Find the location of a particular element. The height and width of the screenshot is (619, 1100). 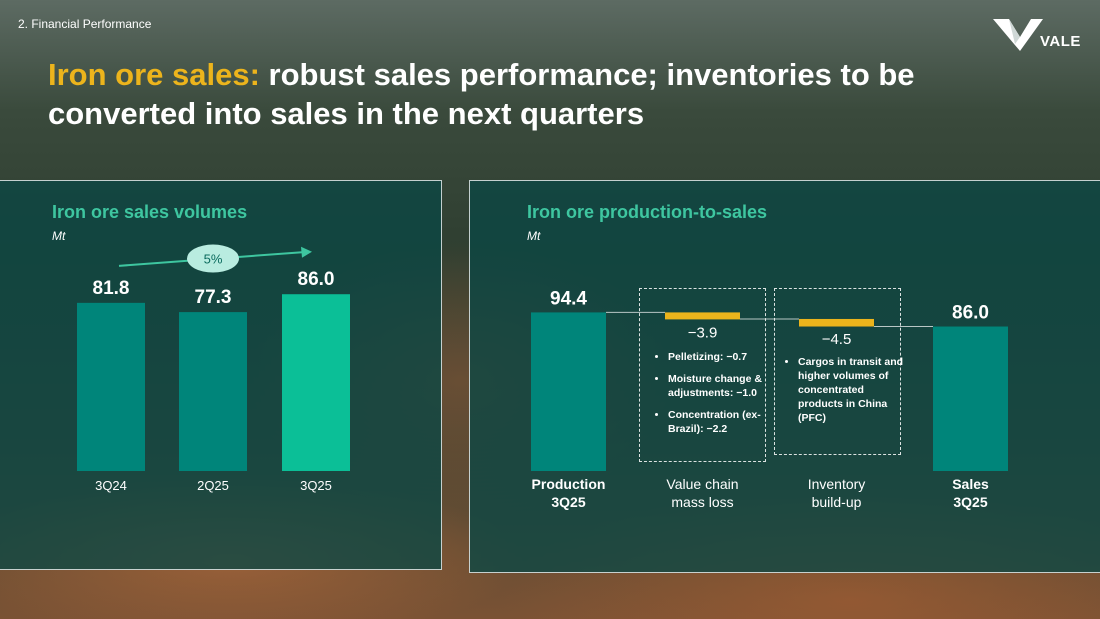

inventory-notes-box is located at coordinates (837, 371).